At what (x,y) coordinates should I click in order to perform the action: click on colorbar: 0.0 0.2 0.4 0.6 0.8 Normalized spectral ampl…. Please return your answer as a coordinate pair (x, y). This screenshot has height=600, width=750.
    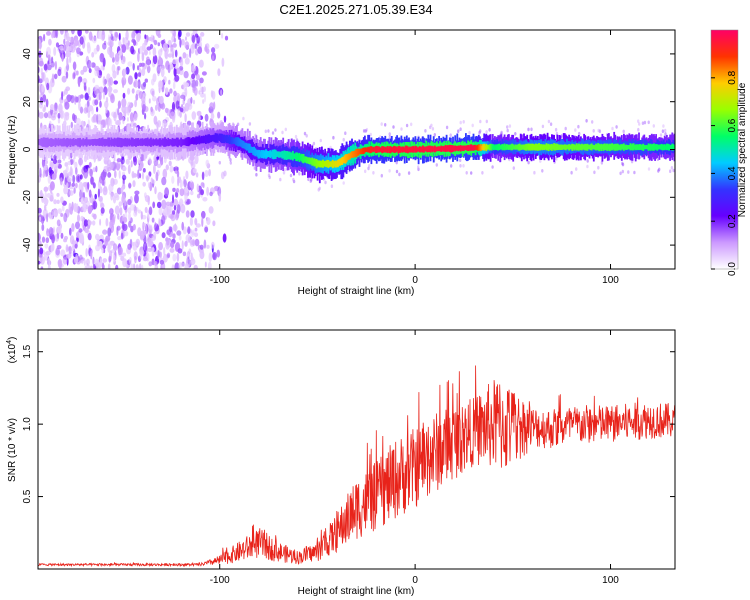
    Looking at the image, I should click on (729, 152).